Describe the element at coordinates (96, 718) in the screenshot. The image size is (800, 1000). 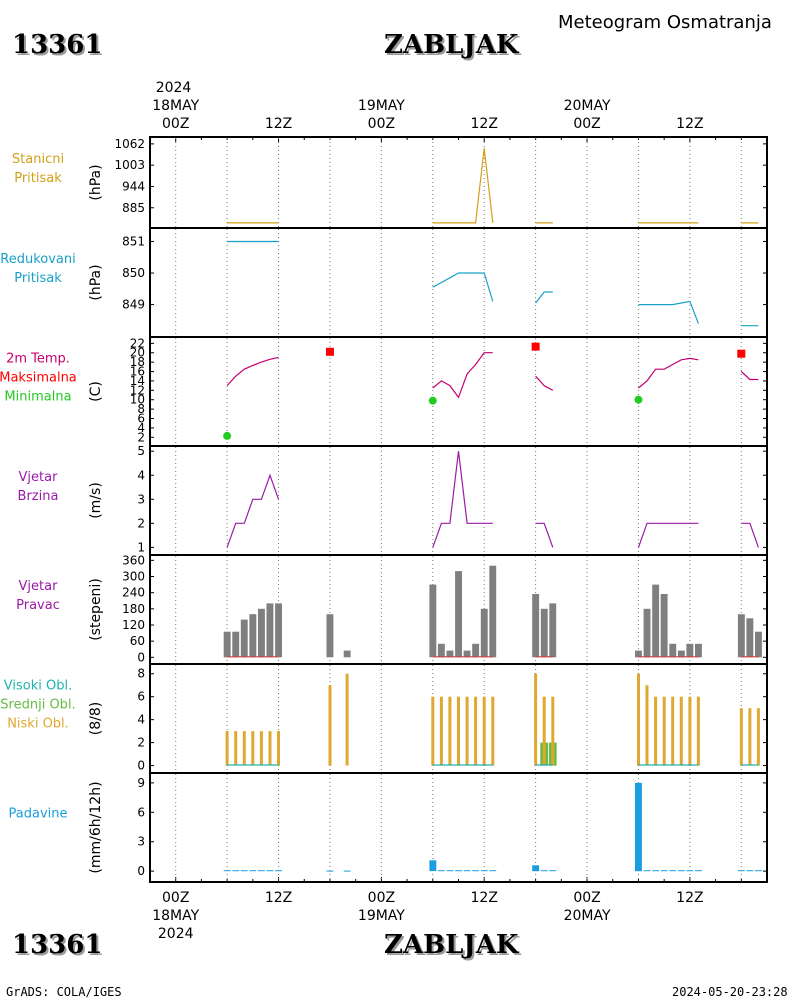
I see `panel-unit-label: (8/8)` at that location.